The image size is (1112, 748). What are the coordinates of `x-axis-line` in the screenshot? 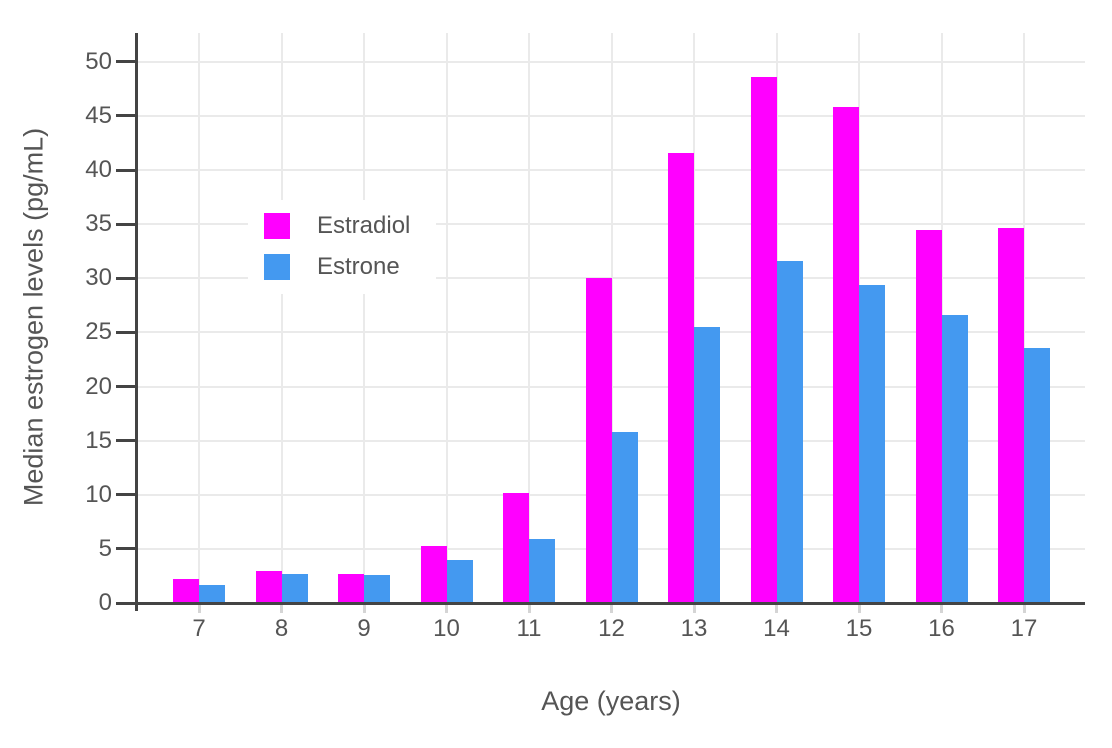 It's located at (611, 603).